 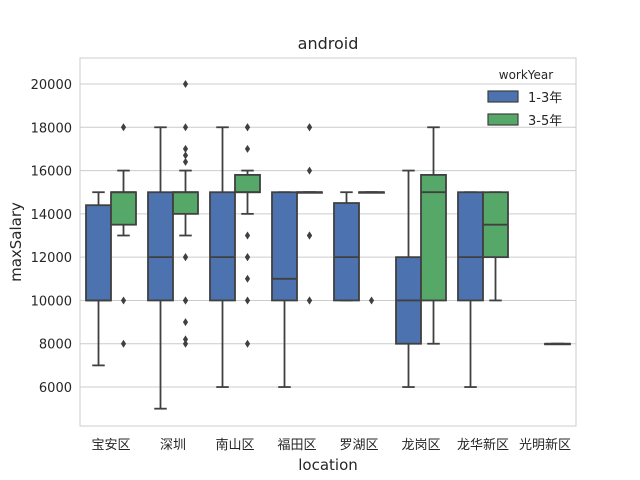 I want to click on box-s0-c0, so click(x=98, y=253).